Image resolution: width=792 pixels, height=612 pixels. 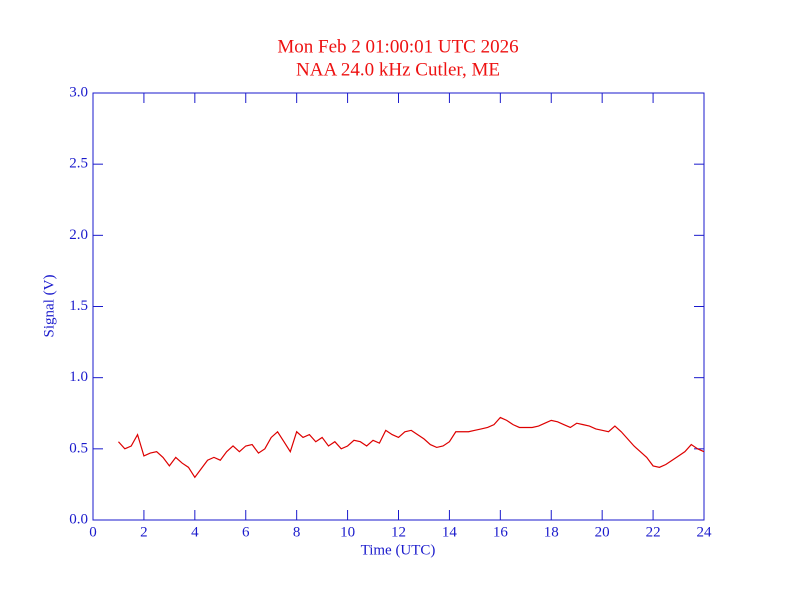 I want to click on signal-line, so click(x=411, y=447).